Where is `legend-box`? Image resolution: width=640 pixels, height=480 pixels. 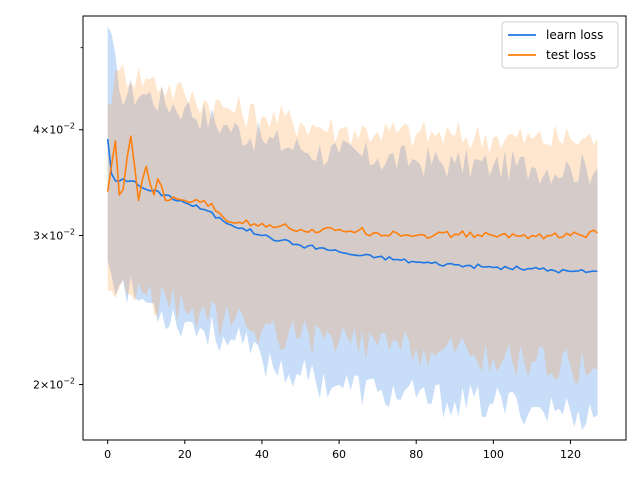
legend-box is located at coordinates (560, 45).